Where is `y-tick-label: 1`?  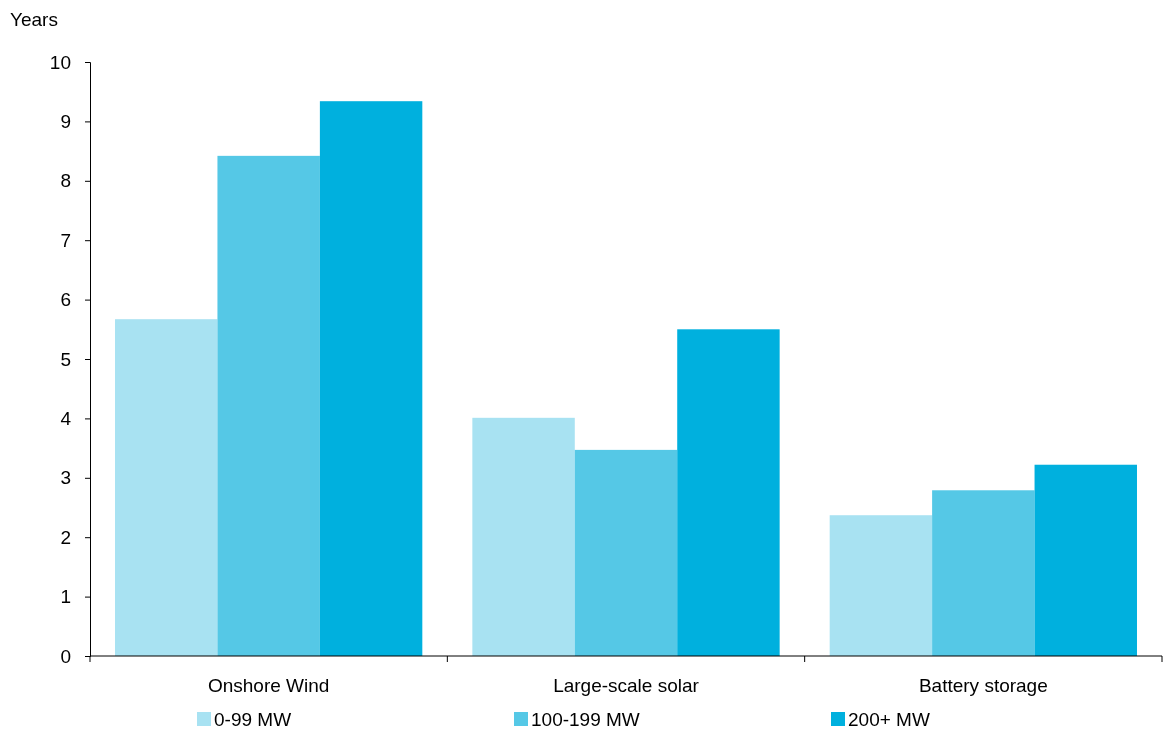 y-tick-label: 1 is located at coordinates (65, 597).